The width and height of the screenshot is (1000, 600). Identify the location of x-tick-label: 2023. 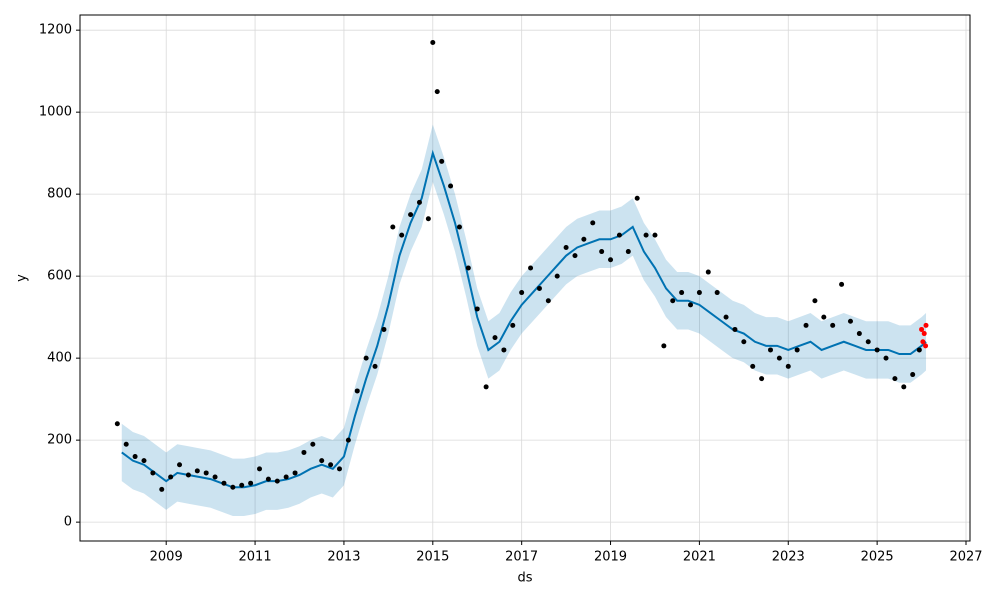
(788, 557).